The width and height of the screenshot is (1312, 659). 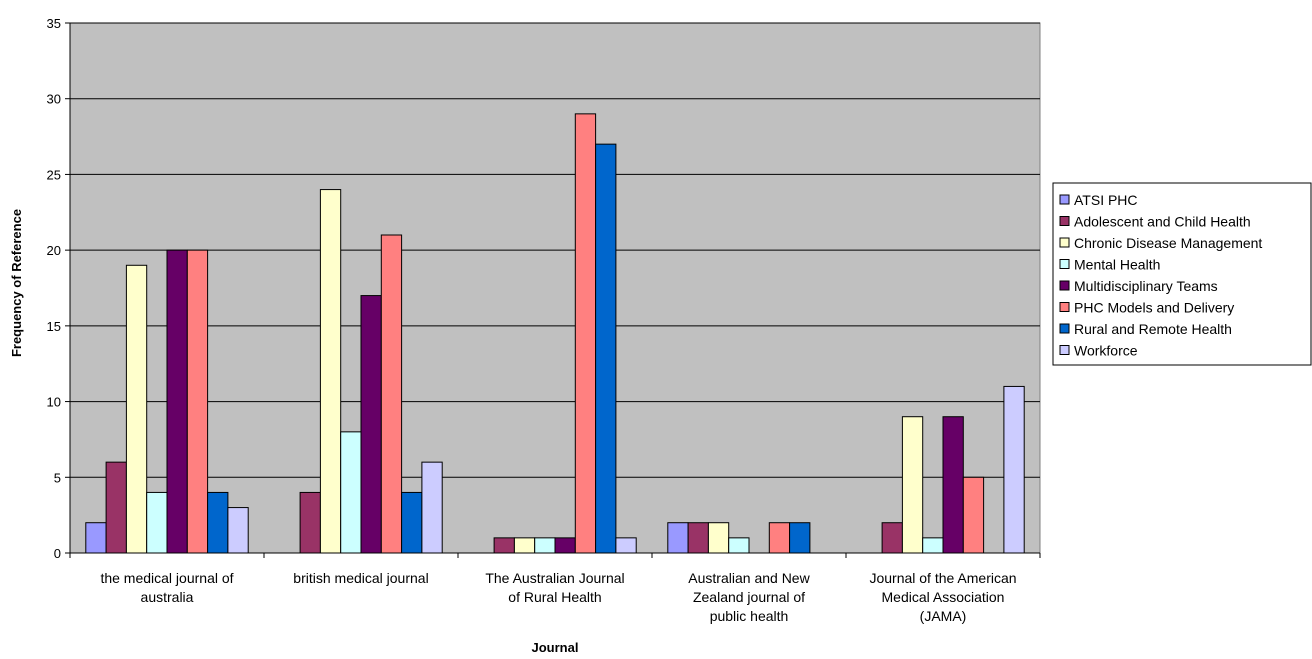 I want to click on legend-label: Mental Health, so click(x=1117, y=265).